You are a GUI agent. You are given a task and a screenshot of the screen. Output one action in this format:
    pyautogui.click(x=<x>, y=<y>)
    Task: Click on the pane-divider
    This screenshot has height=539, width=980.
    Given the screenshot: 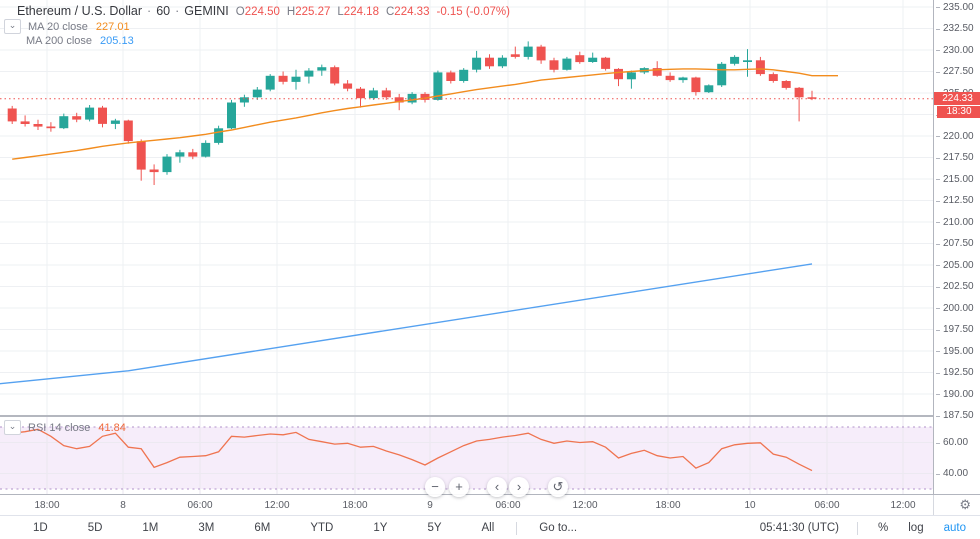 What is the action you would take?
    pyautogui.click(x=466, y=416)
    